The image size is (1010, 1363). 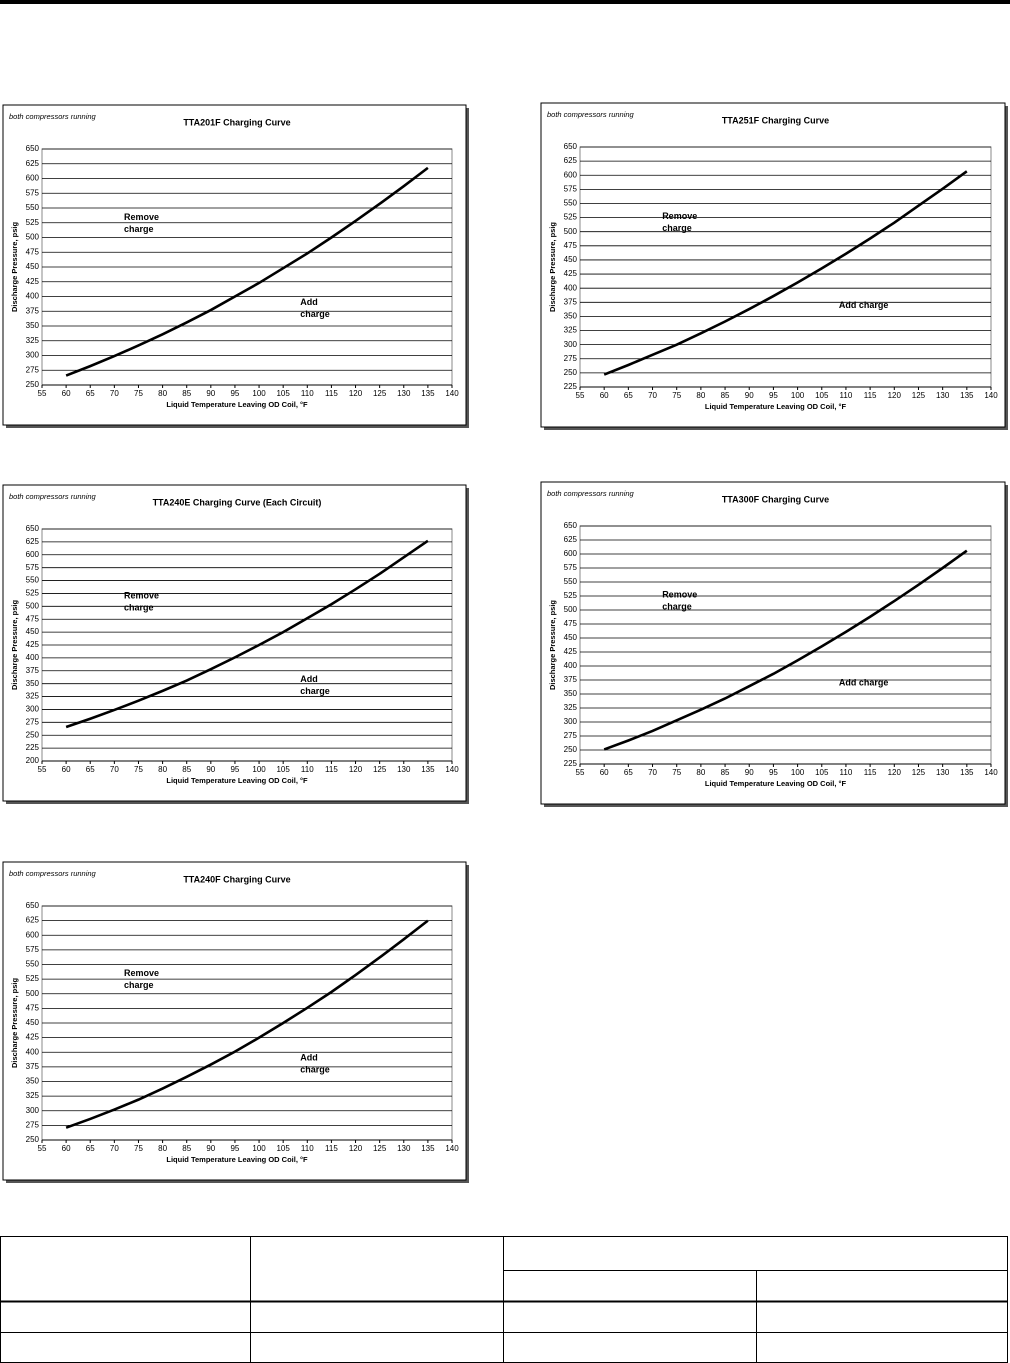 What do you see at coordinates (309, 302) in the screenshot?
I see `annotation: Add` at bounding box center [309, 302].